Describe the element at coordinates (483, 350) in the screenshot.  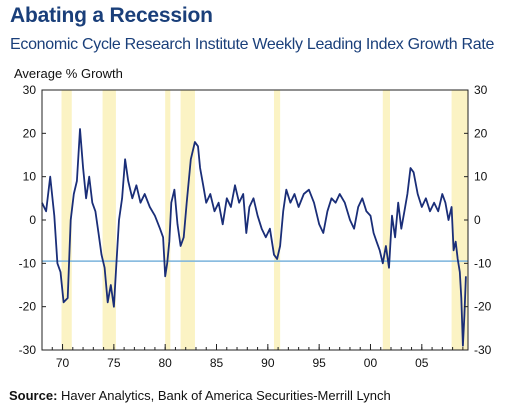
I see `y-tick-label-right: -30` at that location.